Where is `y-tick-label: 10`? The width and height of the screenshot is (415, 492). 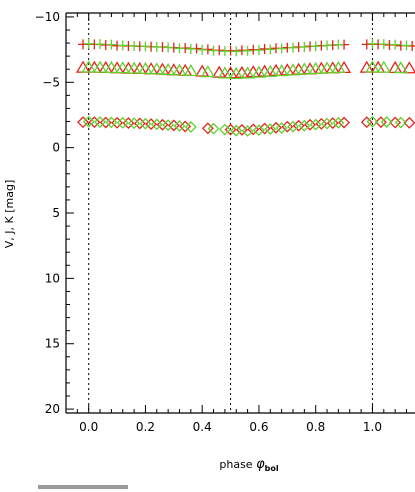
y-tick-label: 10 is located at coordinates (52, 278).